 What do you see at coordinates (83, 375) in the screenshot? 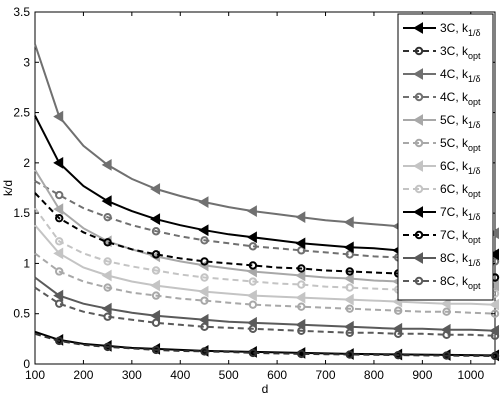
I see `x-tick-label: 200` at bounding box center [83, 375].